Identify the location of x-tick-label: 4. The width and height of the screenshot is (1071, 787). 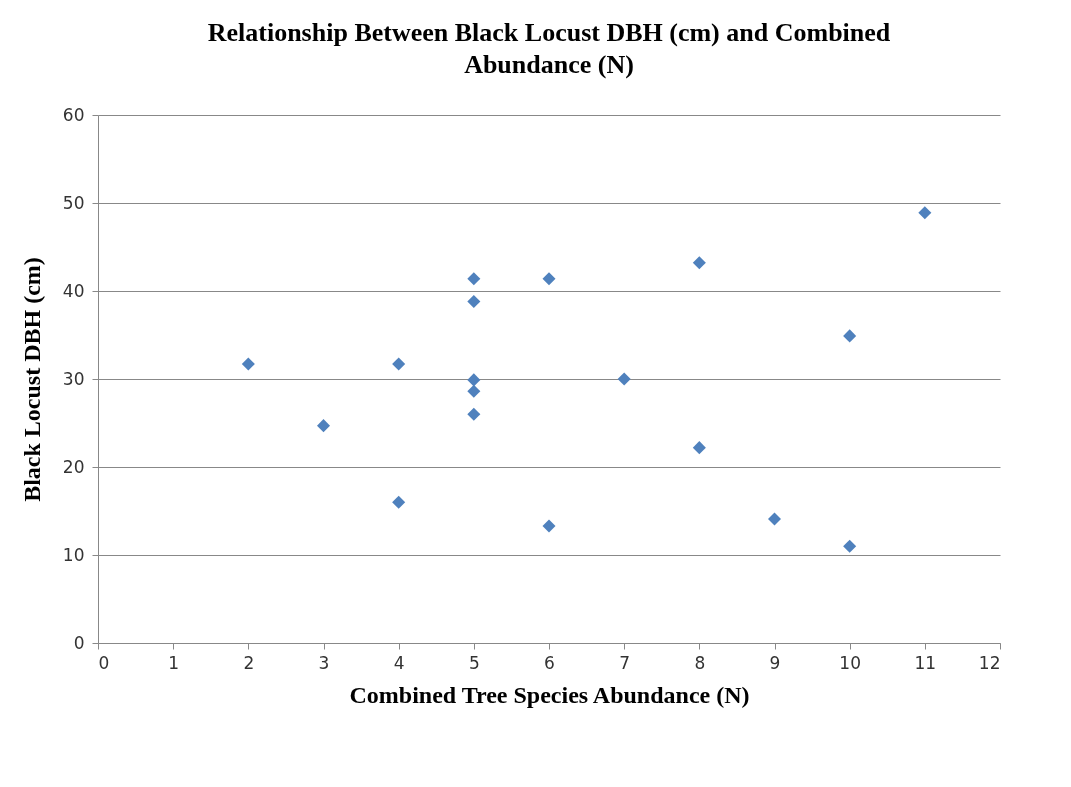
(399, 662).